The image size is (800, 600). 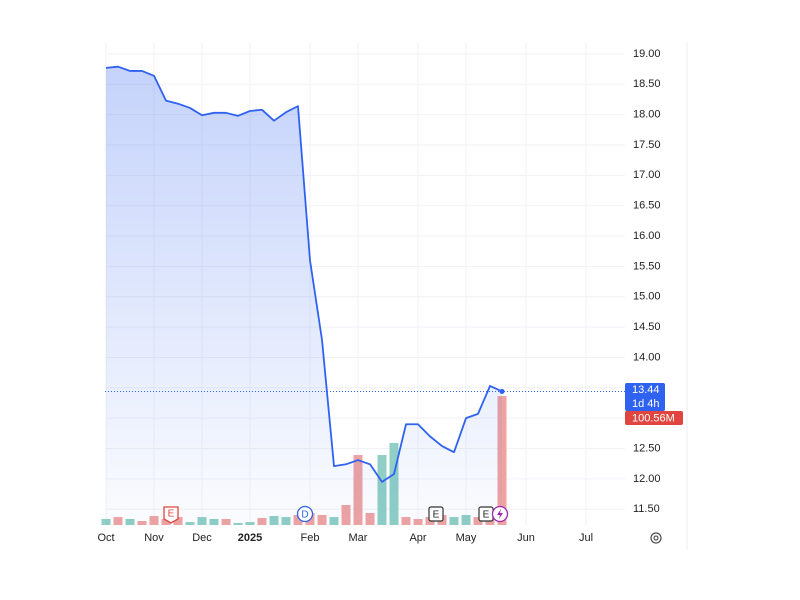 What do you see at coordinates (647, 479) in the screenshot?
I see `y-tick-label: 12.00` at bounding box center [647, 479].